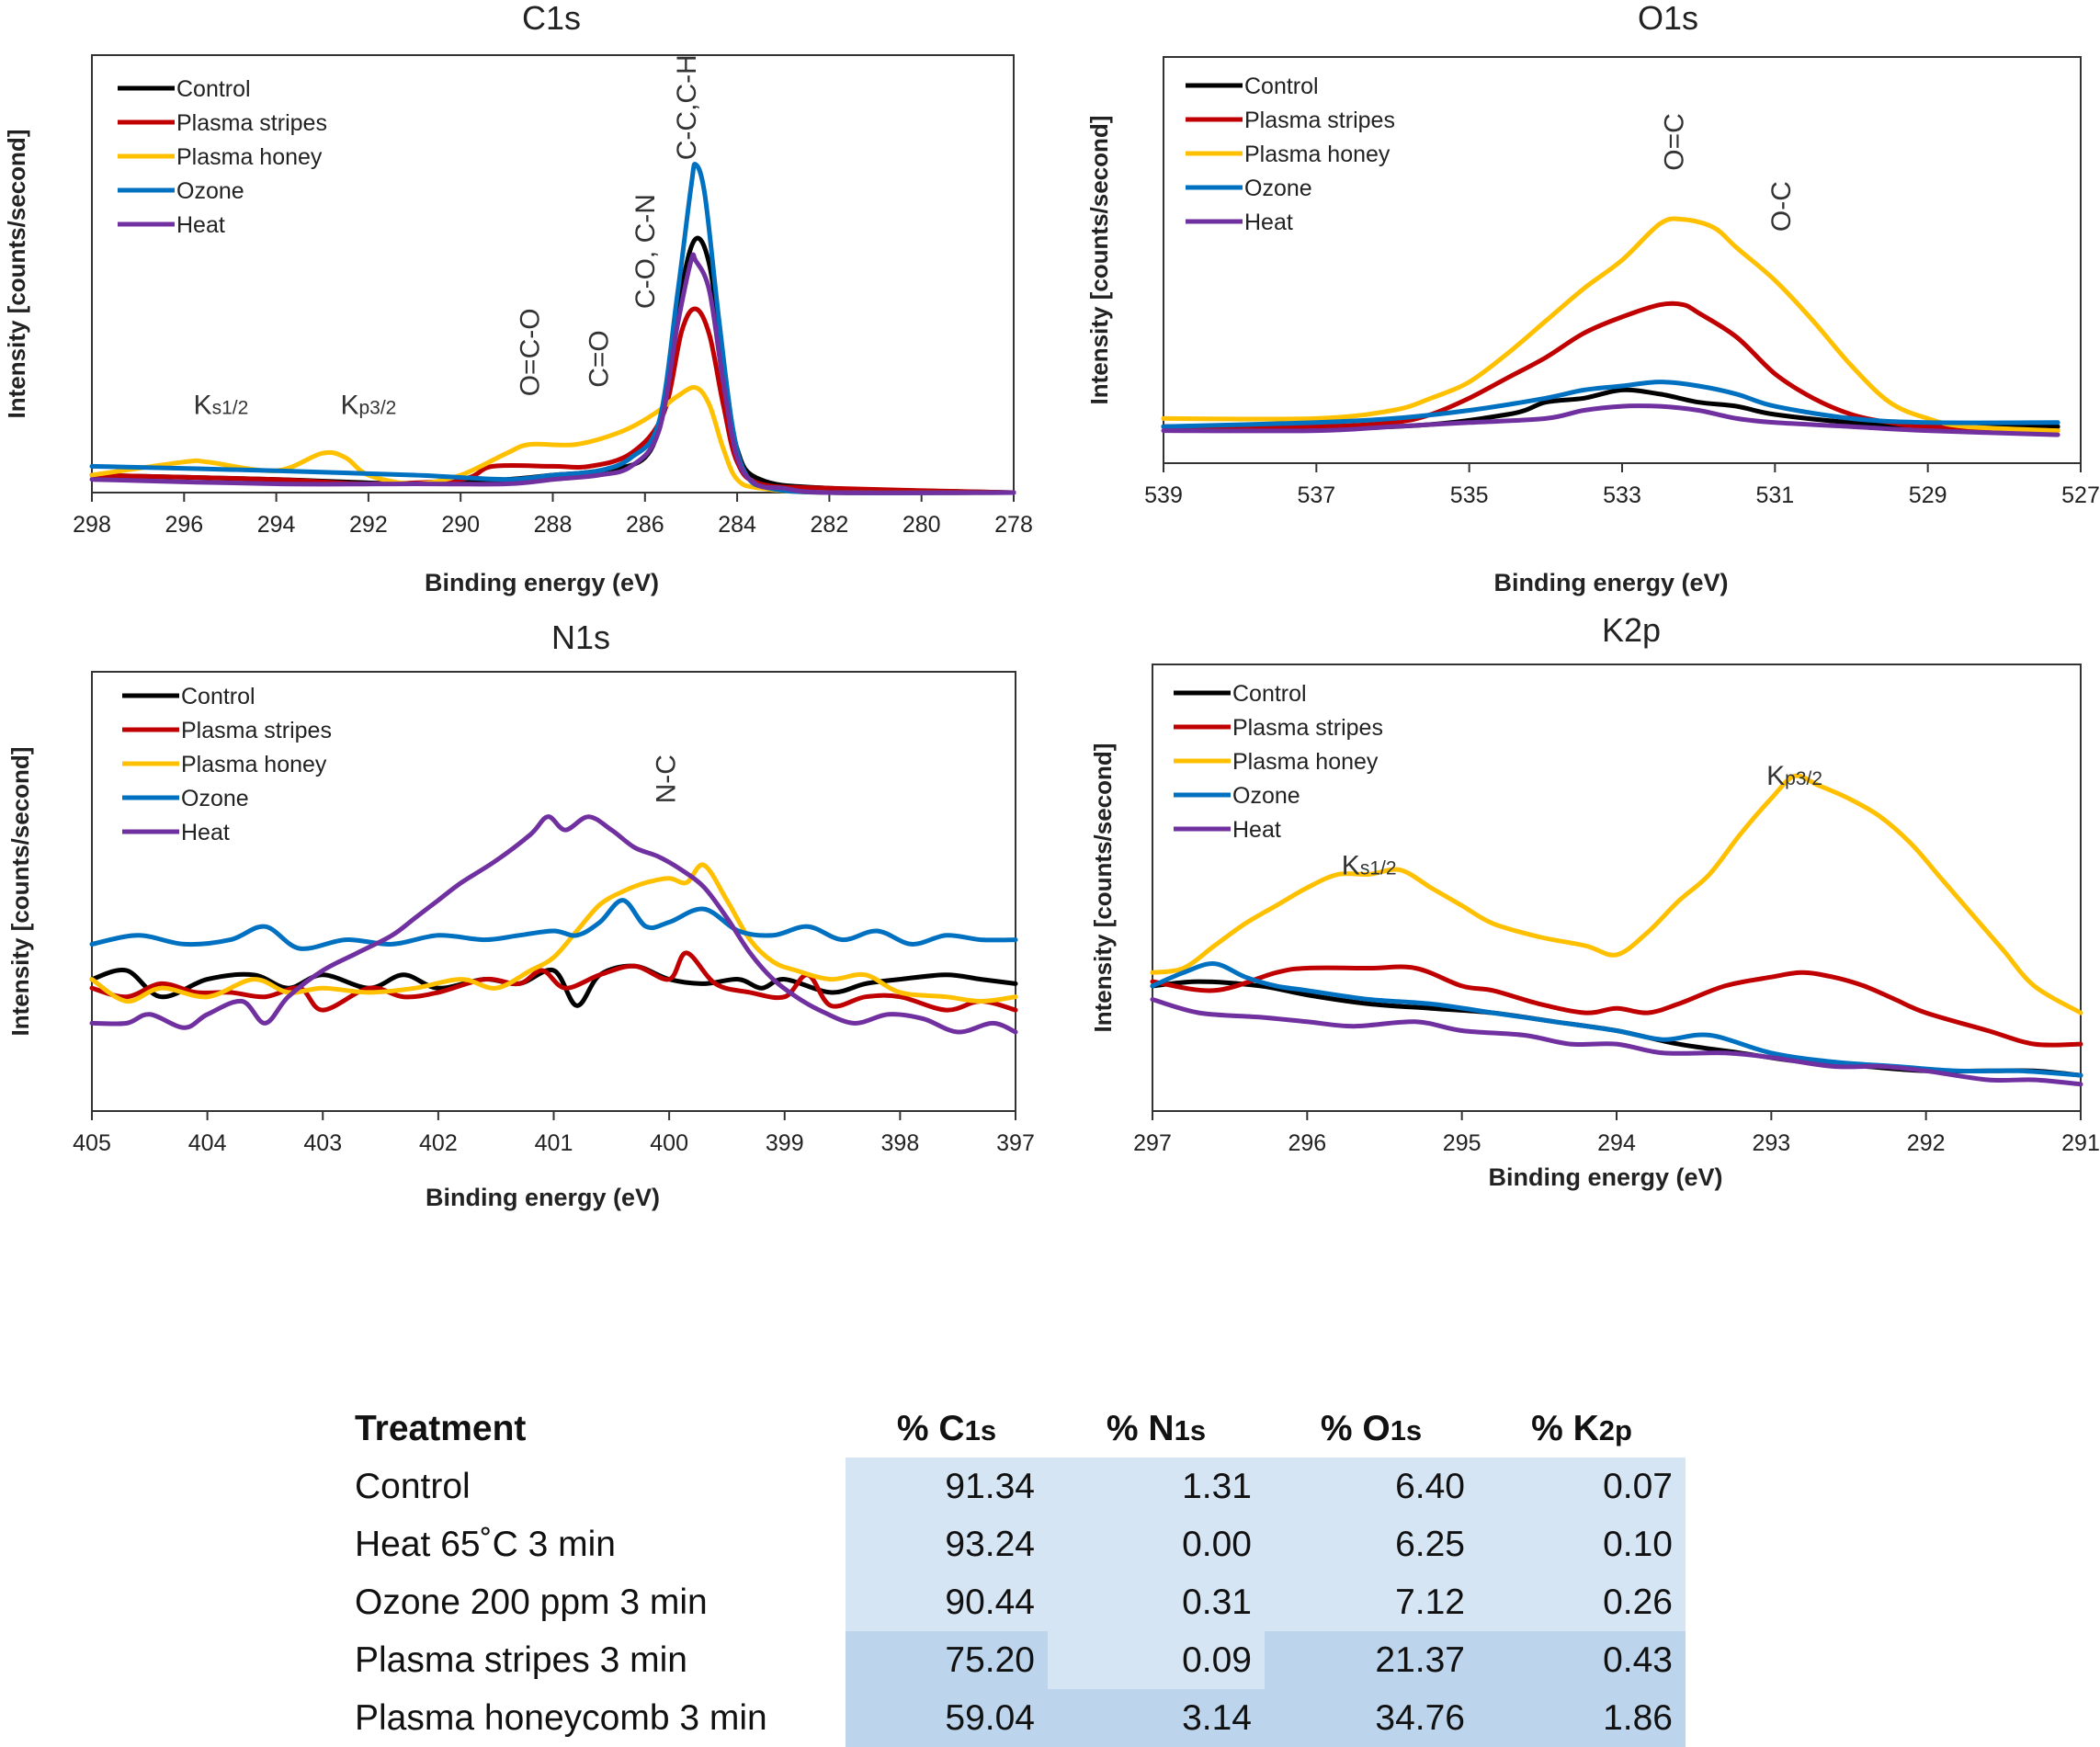  What do you see at coordinates (530, 352) in the screenshot?
I see `peak-annotation: O=C-O` at bounding box center [530, 352].